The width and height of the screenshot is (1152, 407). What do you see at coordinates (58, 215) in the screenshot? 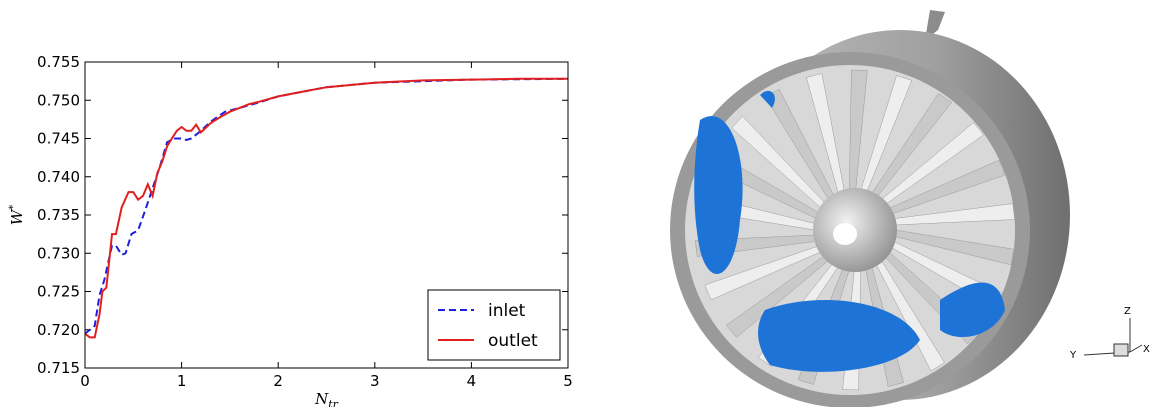
I see `y-tick-label: 0.735` at bounding box center [58, 215].